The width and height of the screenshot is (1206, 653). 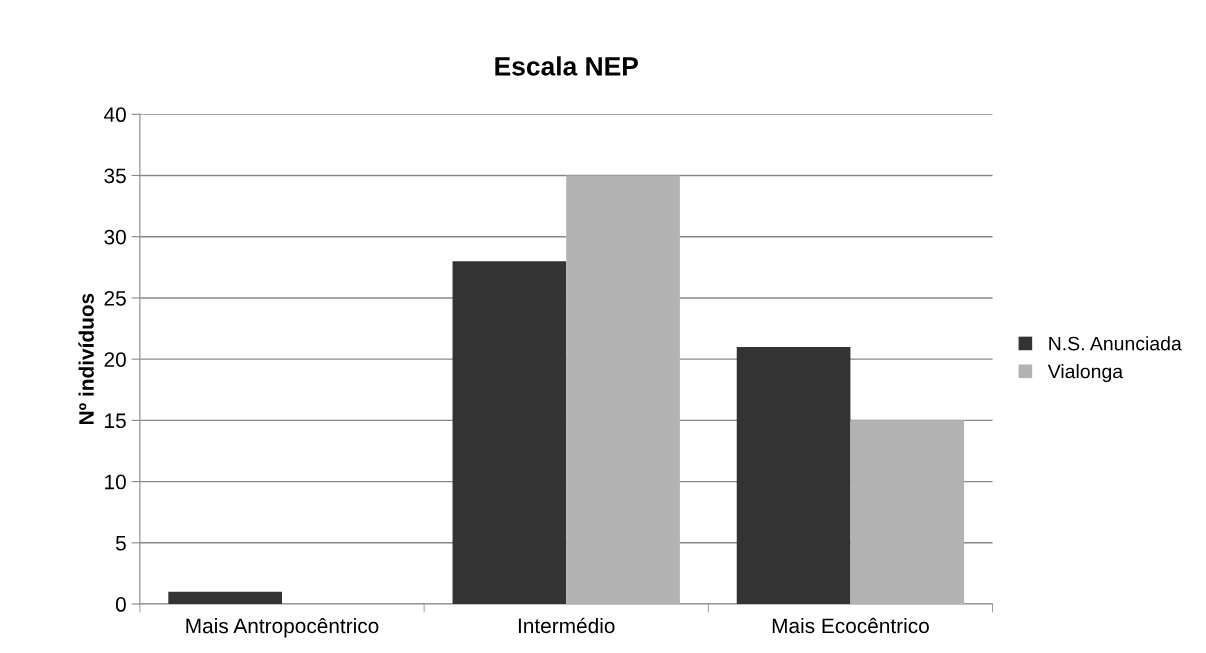 What do you see at coordinates (115, 298) in the screenshot?
I see `y-tick-label: 25` at bounding box center [115, 298].